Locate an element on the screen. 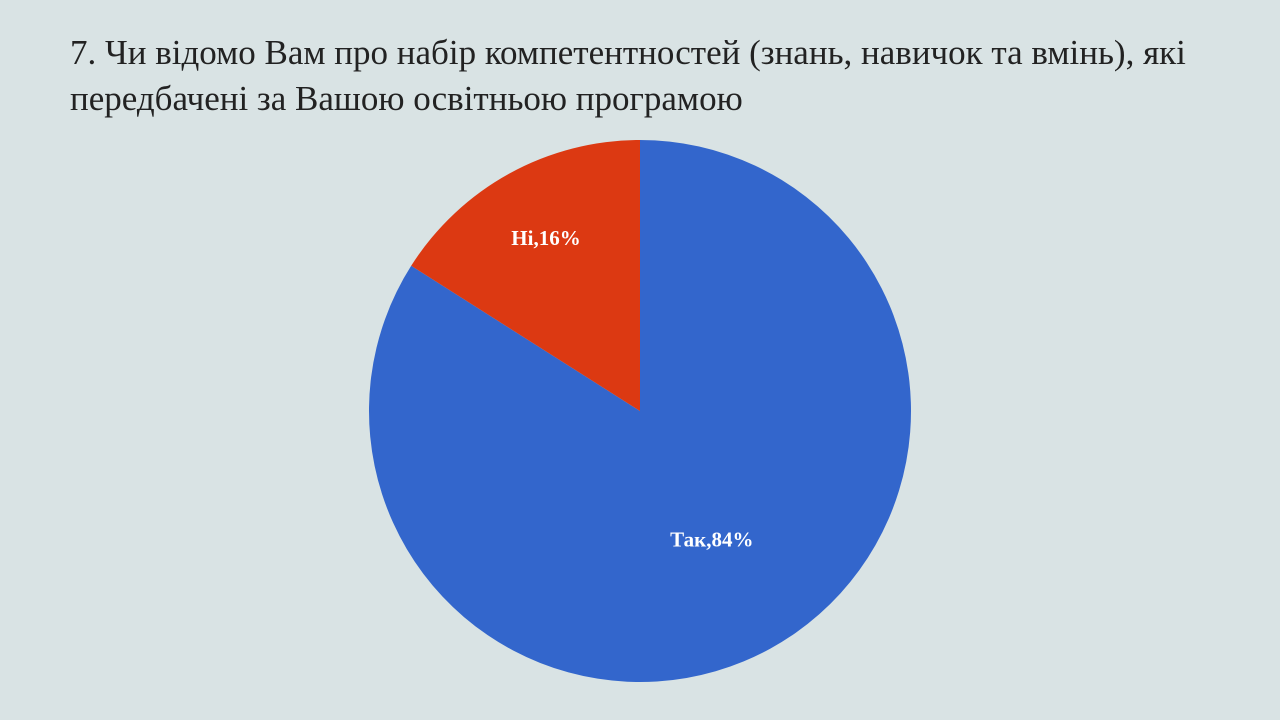  data-label: Ні,16% is located at coordinates (545, 238).